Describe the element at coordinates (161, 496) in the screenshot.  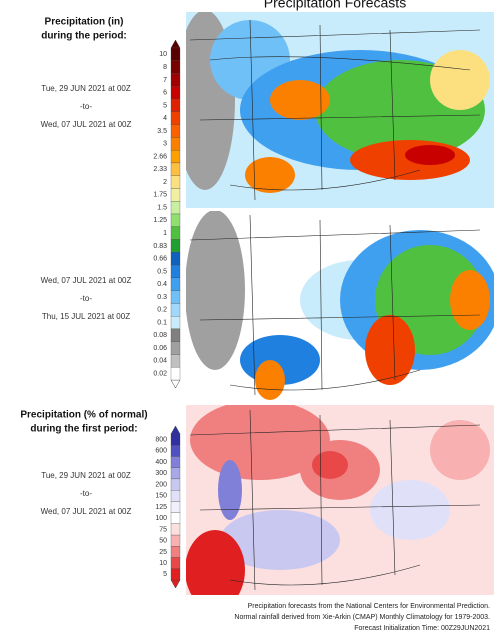
I see `colorbar-label: 150` at that location.